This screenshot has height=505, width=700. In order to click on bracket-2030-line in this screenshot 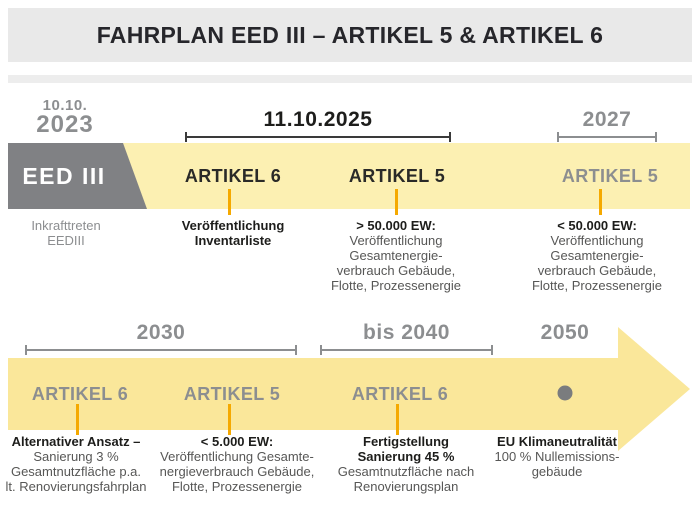, I will do `click(161, 350)`.